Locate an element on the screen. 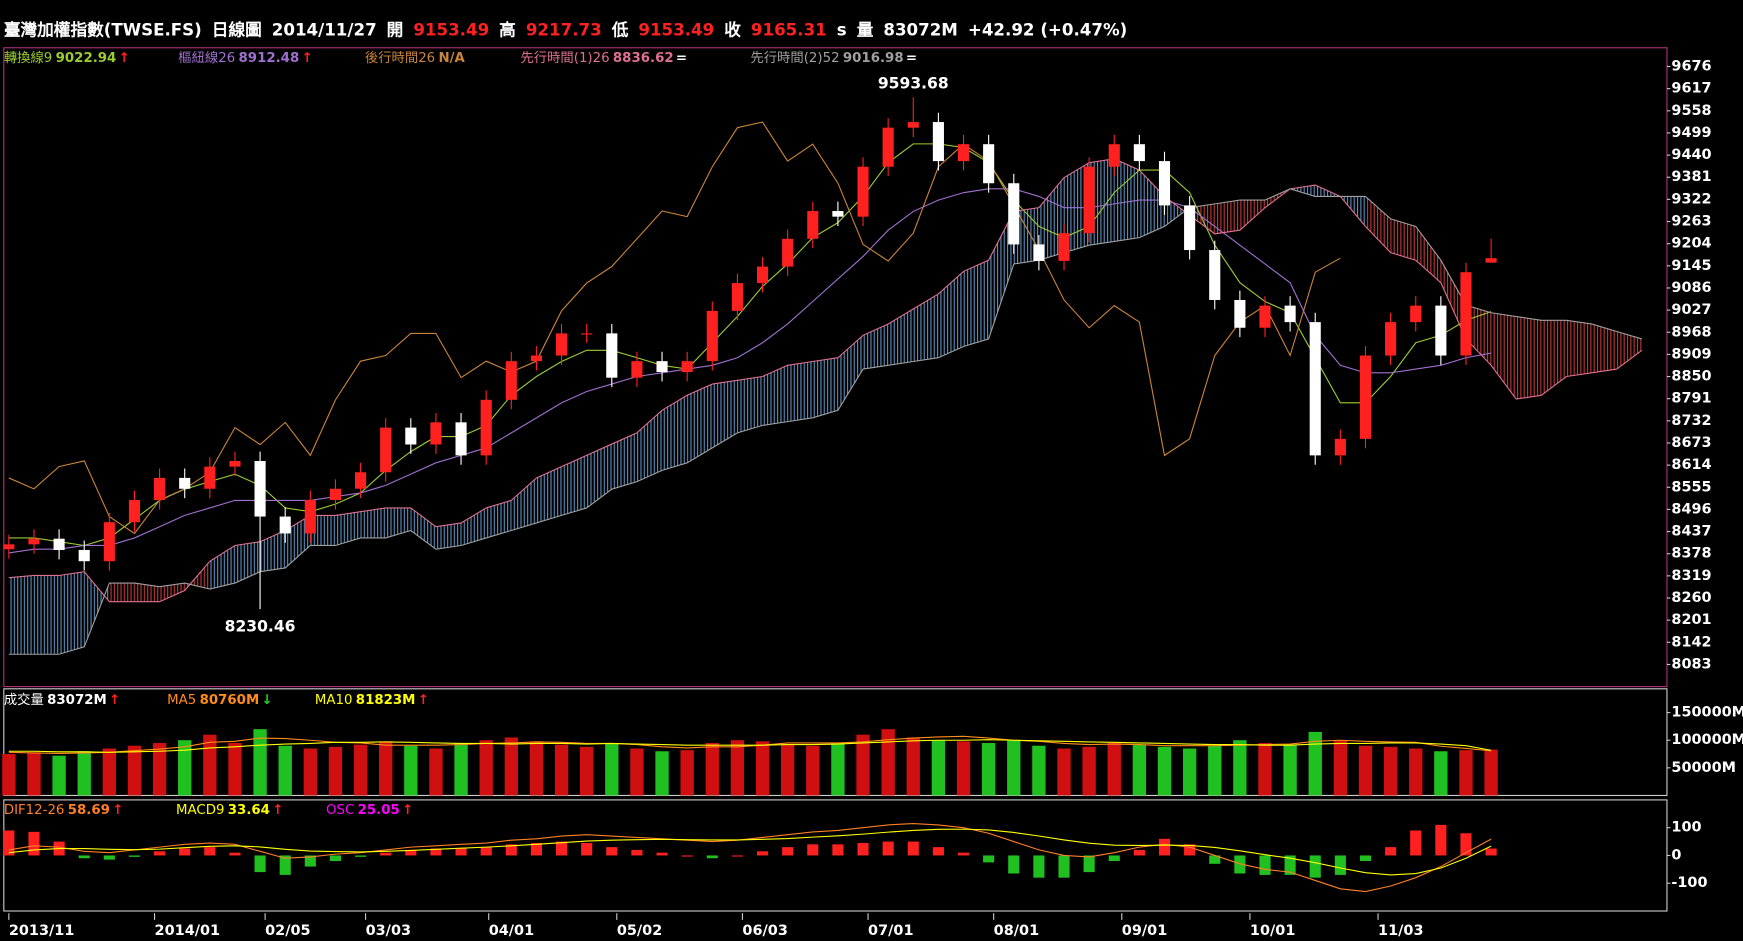  y-tick-label: 8437 is located at coordinates (1691, 532).